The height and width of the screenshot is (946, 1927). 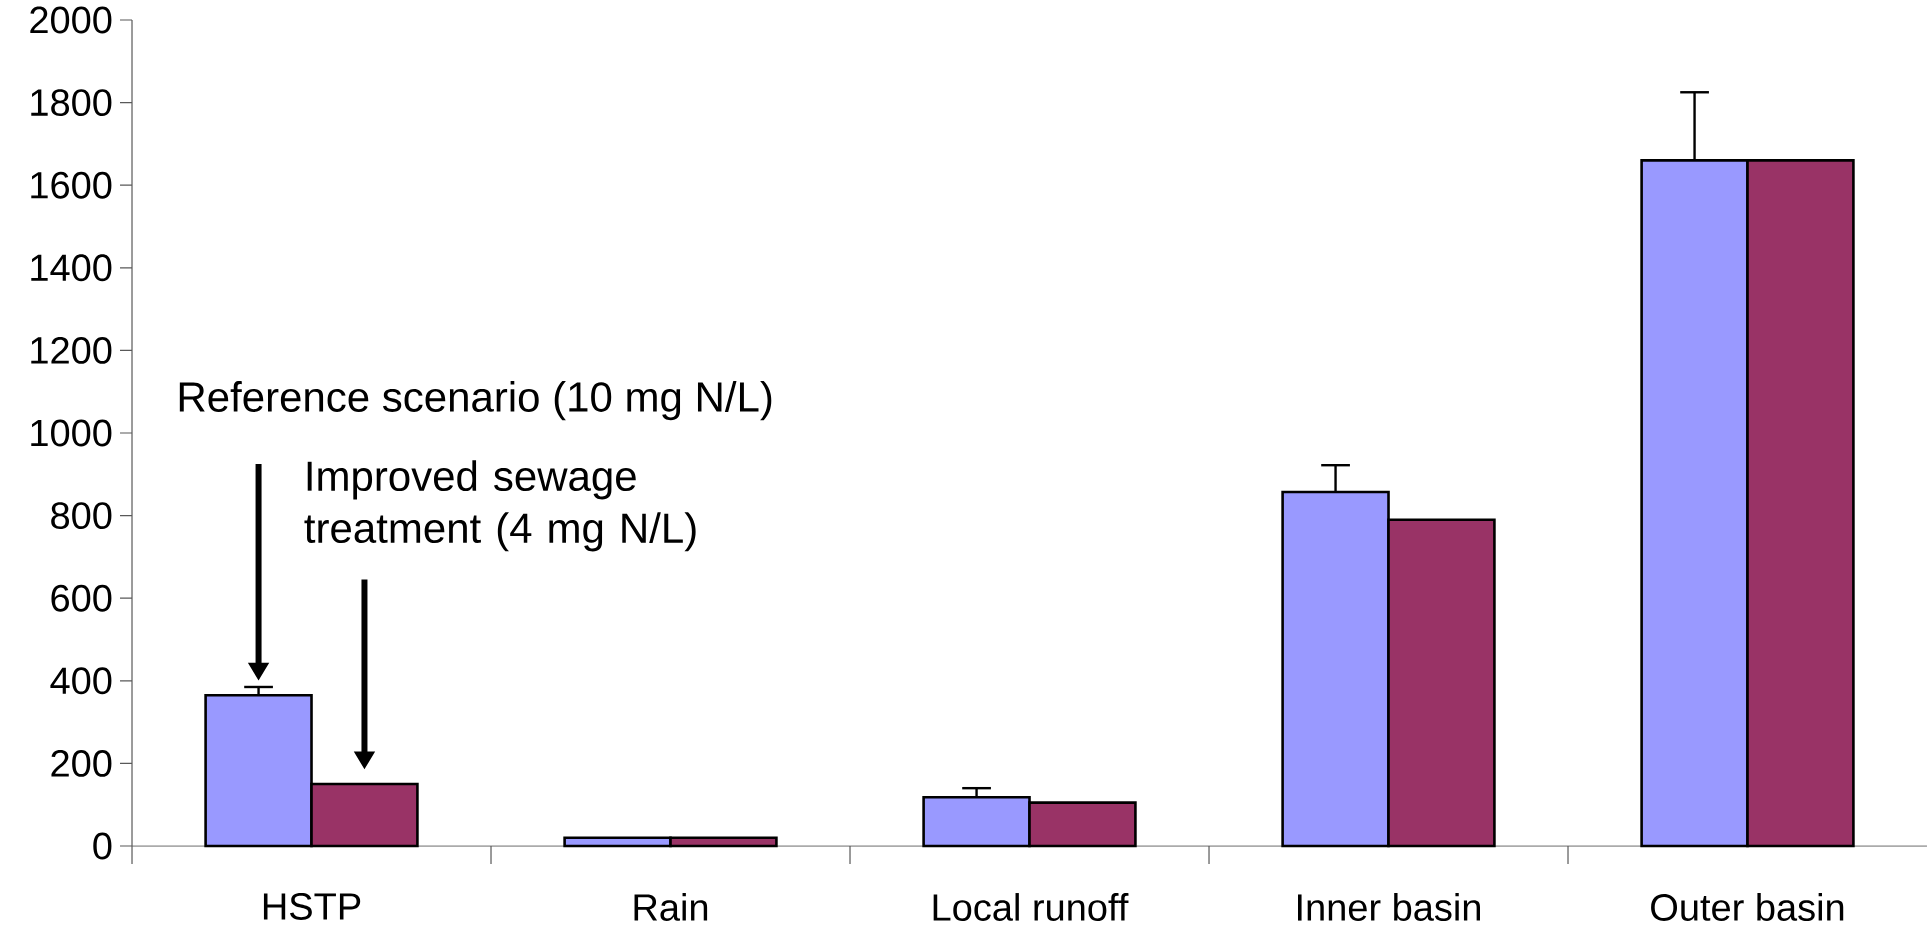 I want to click on annotation: Improved sewage treatment (4 mg N/L), so click(x=500, y=506).